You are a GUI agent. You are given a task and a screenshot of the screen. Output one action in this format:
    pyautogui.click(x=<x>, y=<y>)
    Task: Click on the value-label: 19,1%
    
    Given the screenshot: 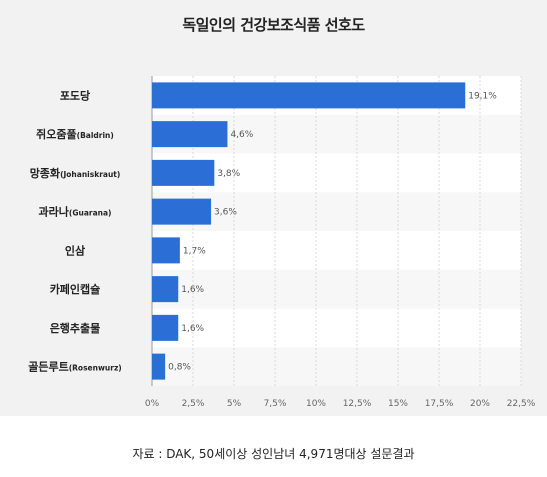 What is the action you would take?
    pyautogui.click(x=482, y=96)
    